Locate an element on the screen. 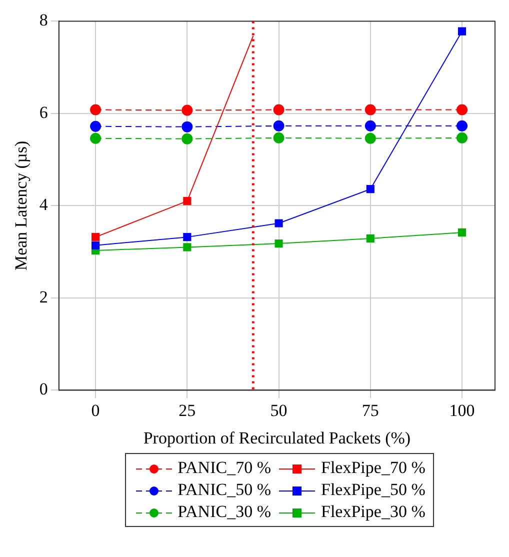  legend-label: PANIC_50 % is located at coordinates (224, 489).